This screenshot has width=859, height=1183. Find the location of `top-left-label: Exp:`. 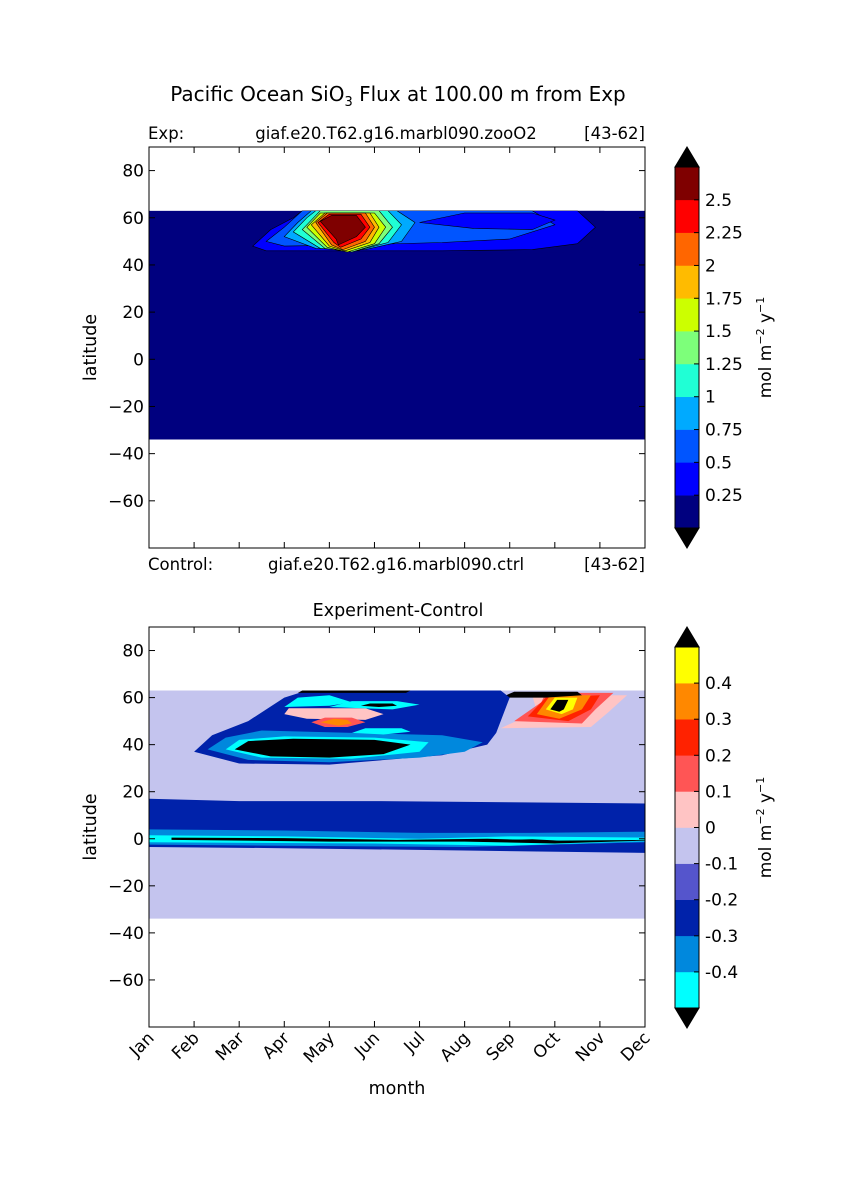

top-left-label: Exp: is located at coordinates (166, 133).